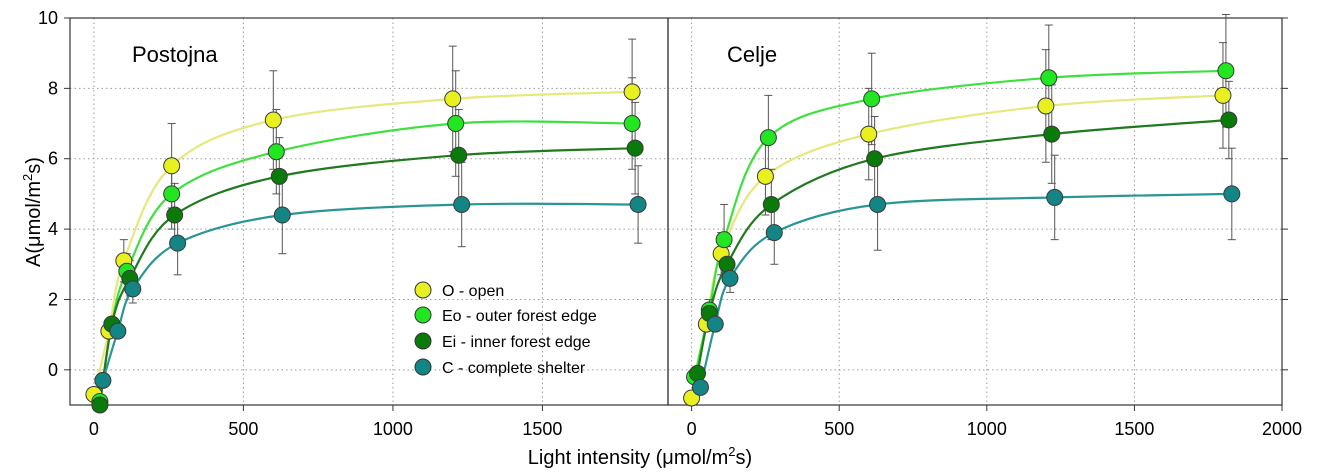  Describe the element at coordinates (34, 165) in the screenshot. I see `y-axis-label-suffix: s)` at that location.